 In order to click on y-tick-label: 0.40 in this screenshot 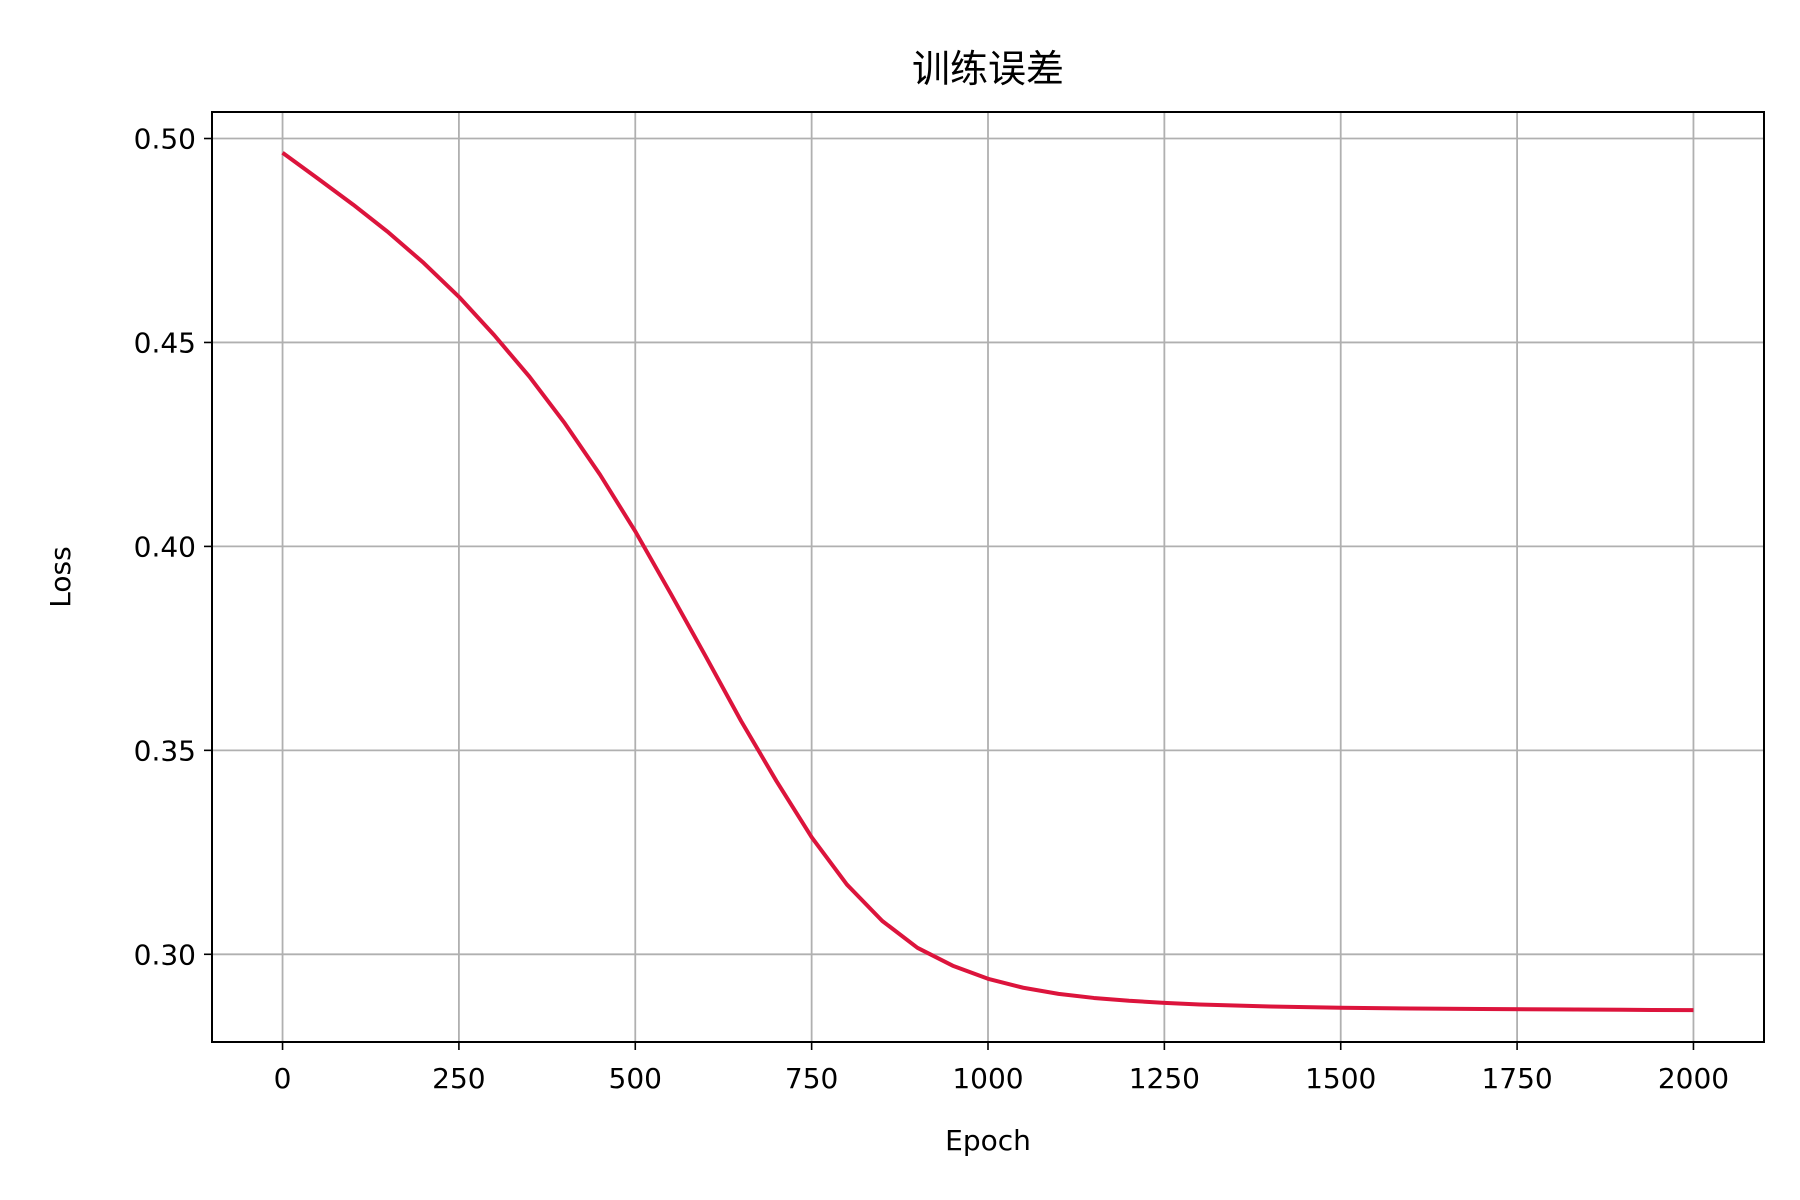, I will do `click(165, 546)`.